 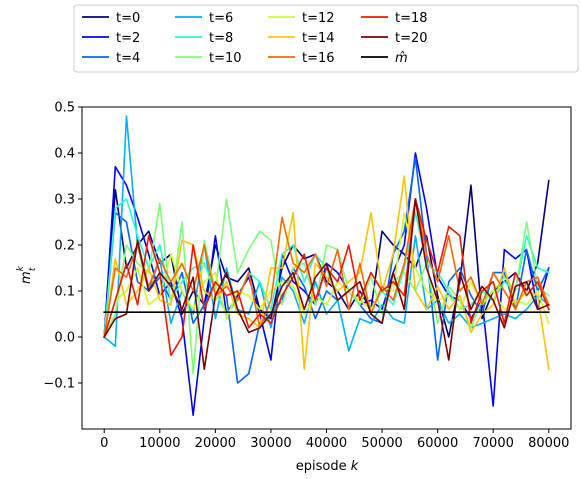 What do you see at coordinates (437, 443) in the screenshot?
I see `x-tick-label-6: 60000` at bounding box center [437, 443].